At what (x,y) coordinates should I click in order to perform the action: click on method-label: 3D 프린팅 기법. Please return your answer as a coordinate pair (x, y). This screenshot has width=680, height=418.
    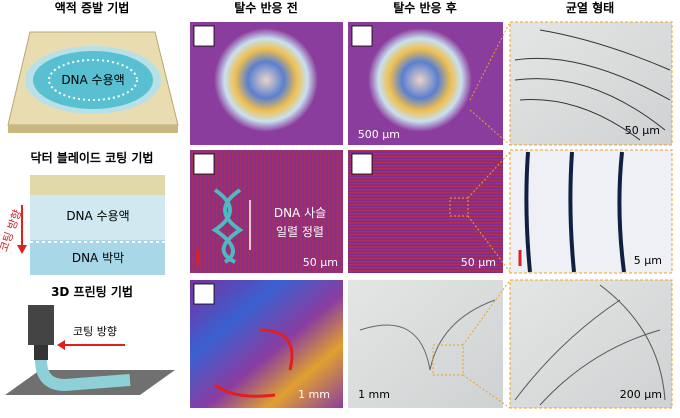
    Looking at the image, I should click on (92, 291).